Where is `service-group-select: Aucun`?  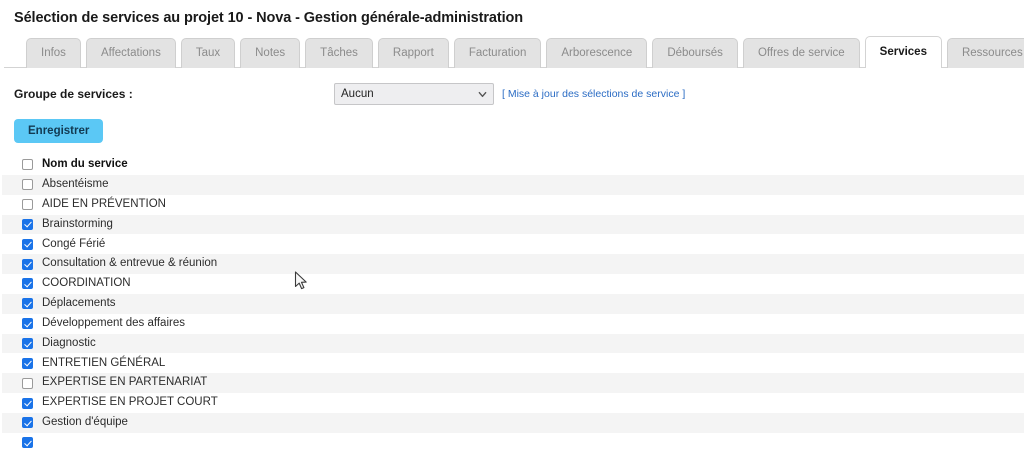
service-group-select: Aucun is located at coordinates (414, 94).